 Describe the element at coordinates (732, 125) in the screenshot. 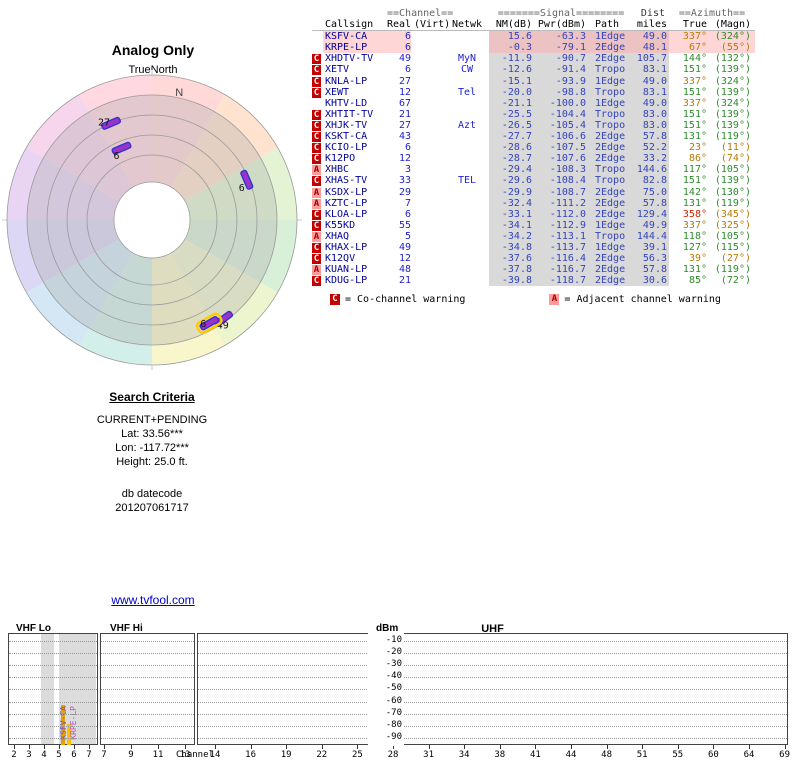

I see `cell-magn: (139°)` at that location.